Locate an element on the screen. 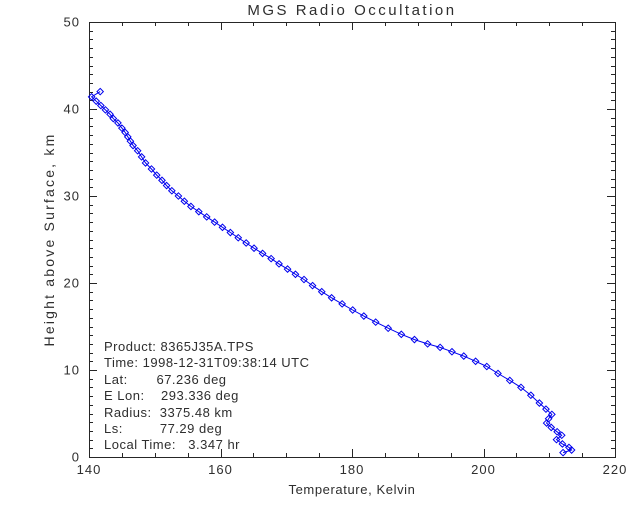  y-tick-label: 10 is located at coordinates (72, 370).